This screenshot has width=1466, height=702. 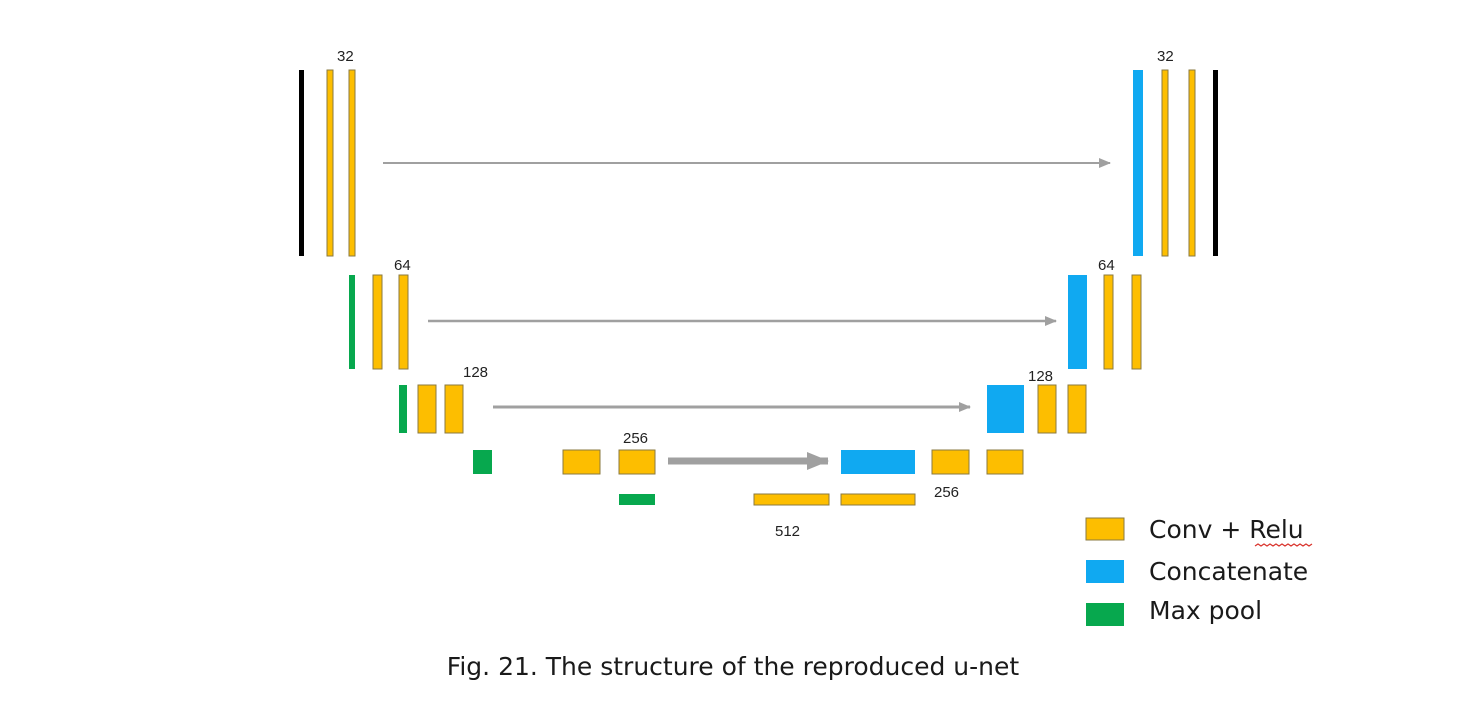 I want to click on output-block, so click(x=1215, y=163).